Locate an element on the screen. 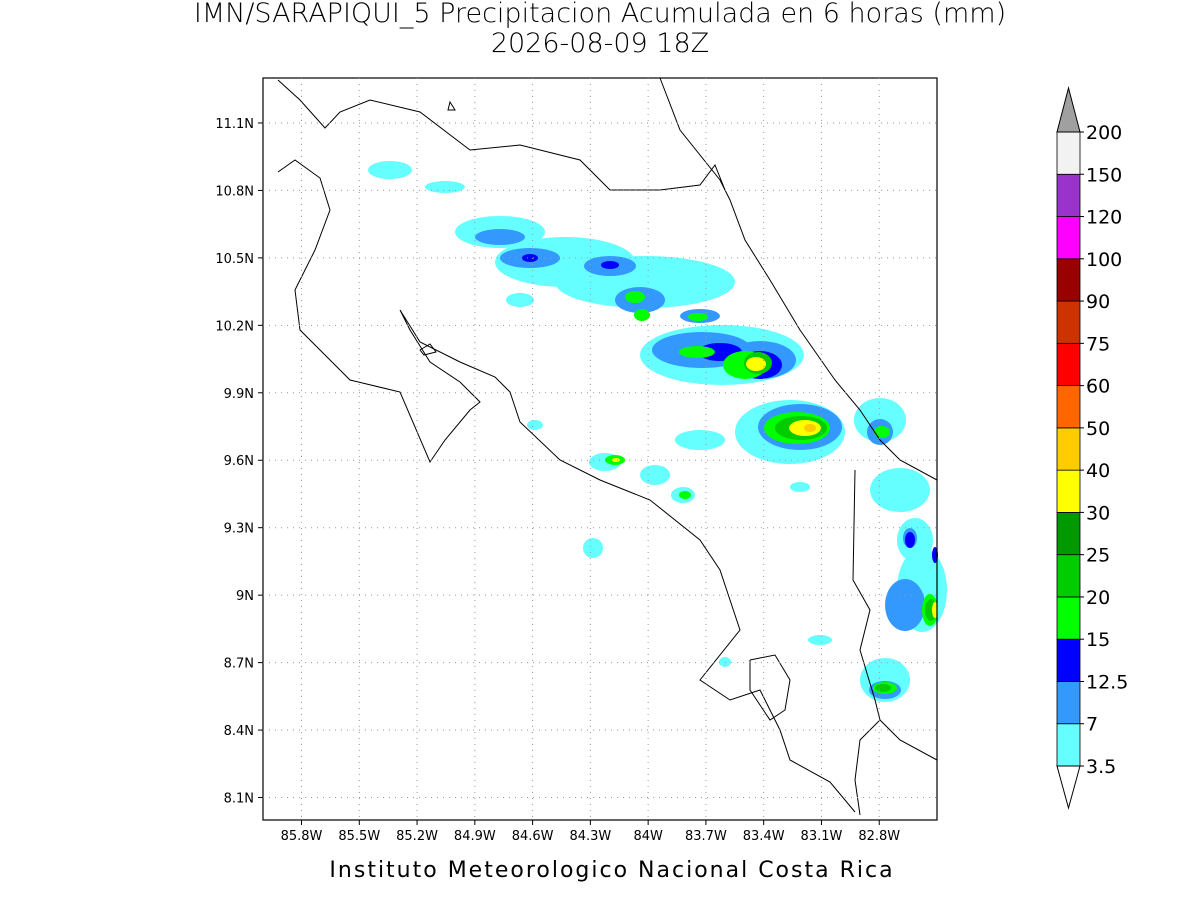 Image resolution: width=1200 pixels, height=904 pixels. colorbar-label: 150 is located at coordinates (1104, 175).